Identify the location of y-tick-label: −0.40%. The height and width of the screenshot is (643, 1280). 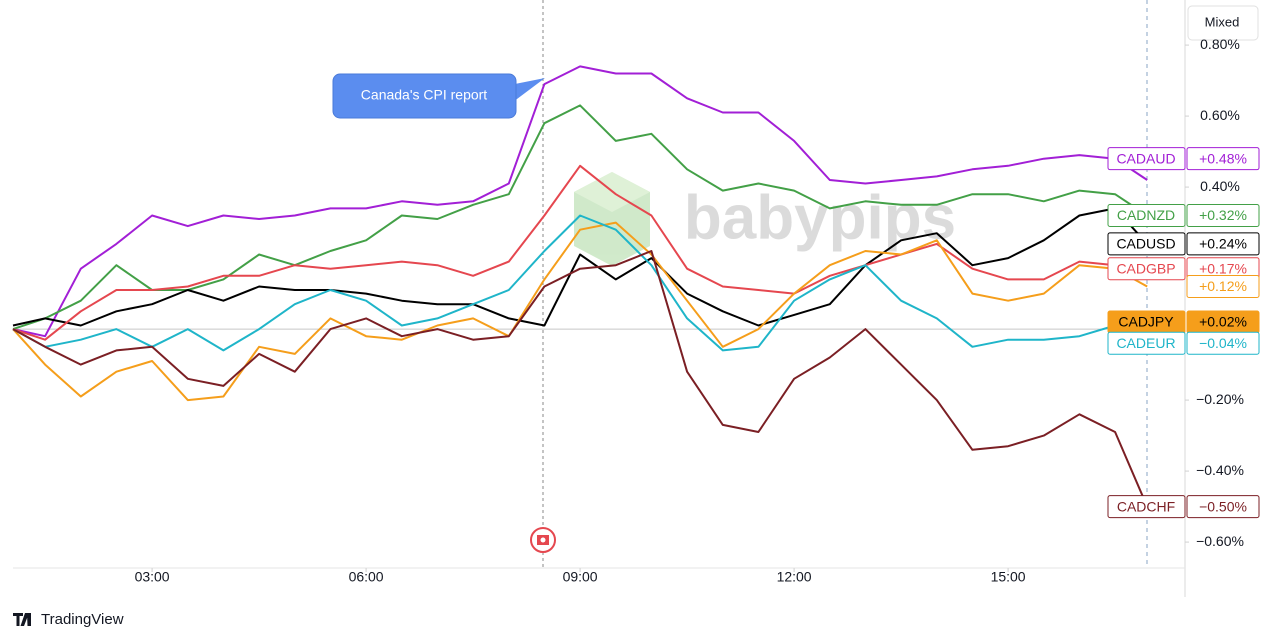
(1220, 470).